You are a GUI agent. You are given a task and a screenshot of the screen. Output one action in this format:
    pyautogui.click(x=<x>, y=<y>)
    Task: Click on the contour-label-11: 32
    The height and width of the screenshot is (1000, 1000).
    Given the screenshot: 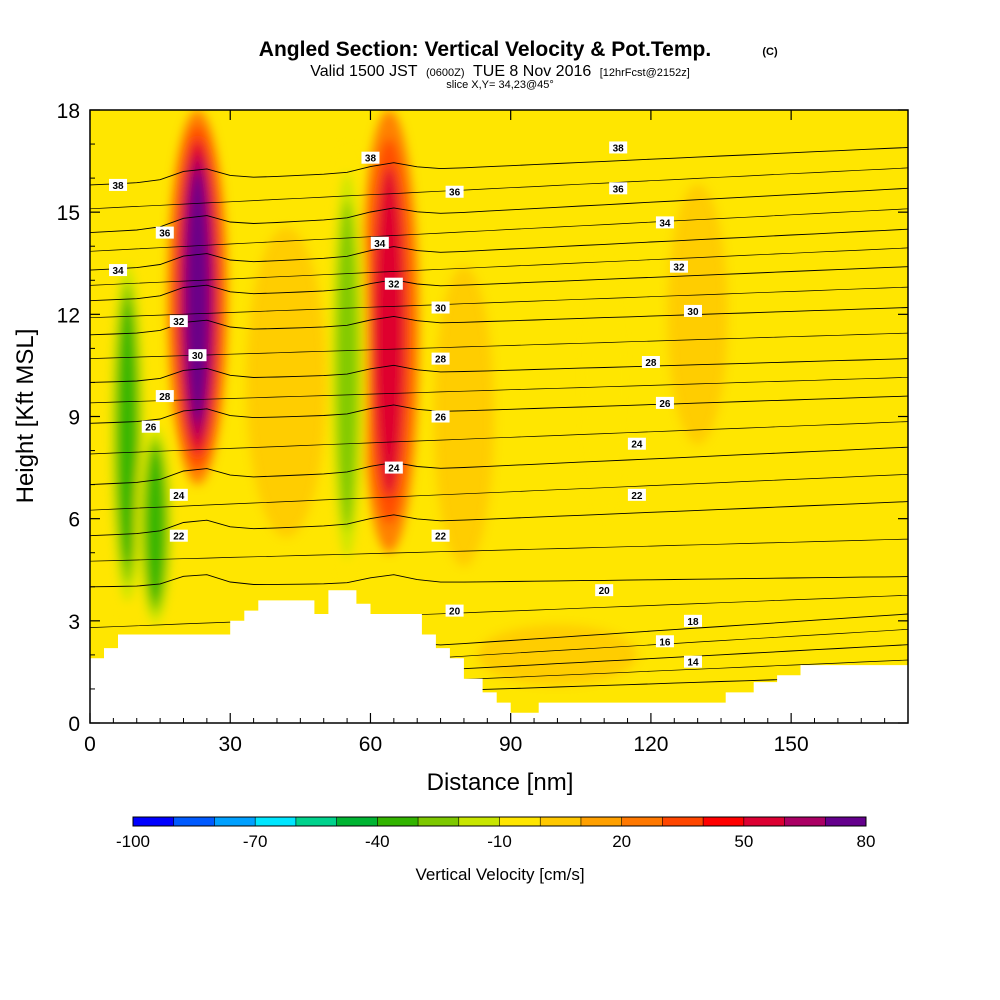 What is the action you would take?
    pyautogui.click(x=394, y=285)
    